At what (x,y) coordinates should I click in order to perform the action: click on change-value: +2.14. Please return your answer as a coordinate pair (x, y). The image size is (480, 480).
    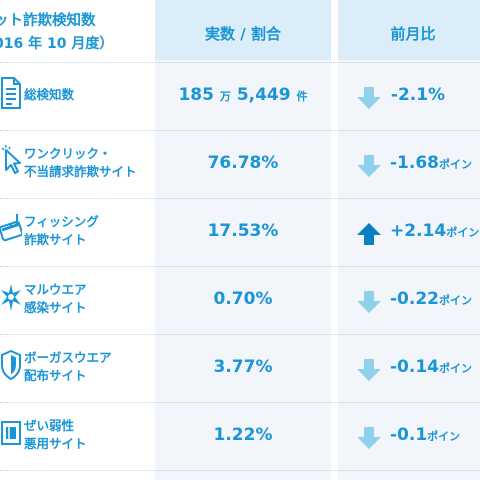
    Looking at the image, I should click on (418, 231).